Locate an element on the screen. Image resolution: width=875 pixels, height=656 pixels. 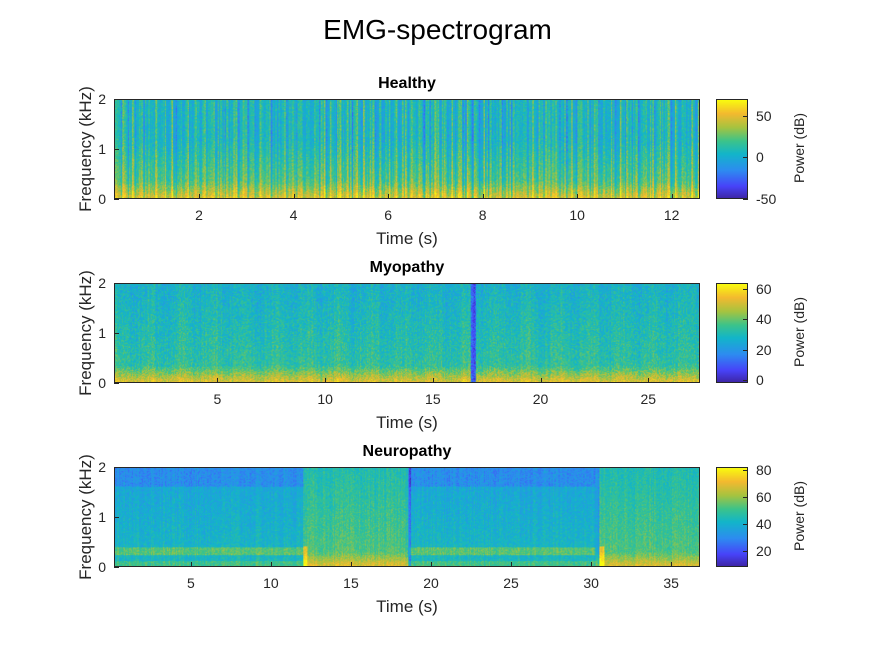
myopathy-x-axis-label: Time (s) is located at coordinates (407, 422).